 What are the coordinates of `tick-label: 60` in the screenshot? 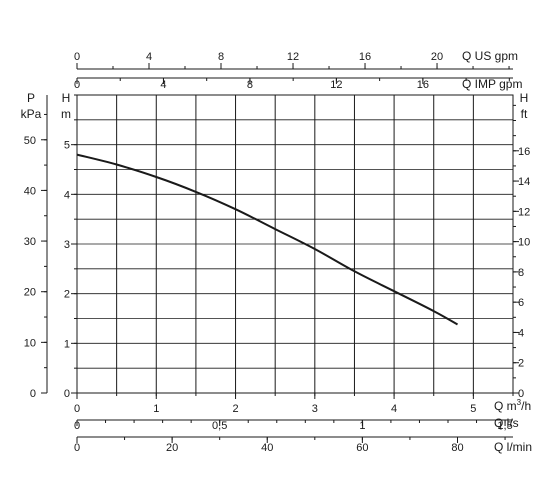 It's located at (362, 448).